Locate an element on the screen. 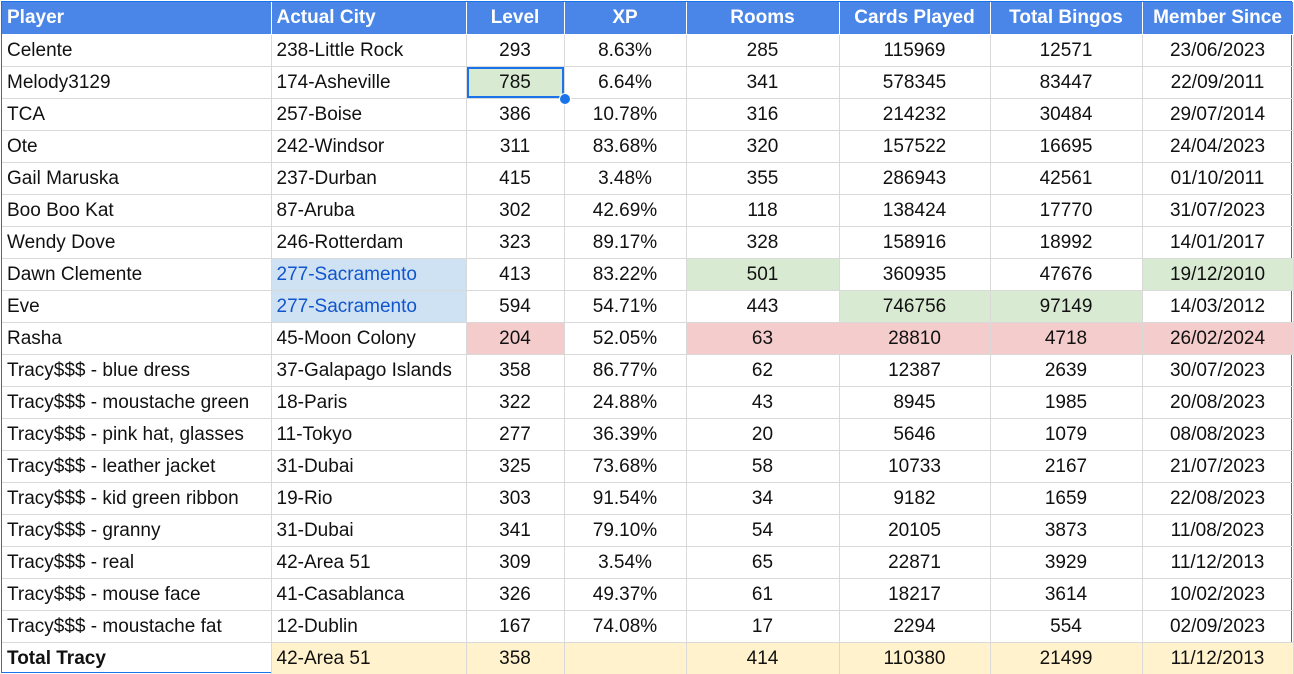 The width and height of the screenshot is (1294, 674). member-since-cell: 10/02/2023 is located at coordinates (1218, 594).